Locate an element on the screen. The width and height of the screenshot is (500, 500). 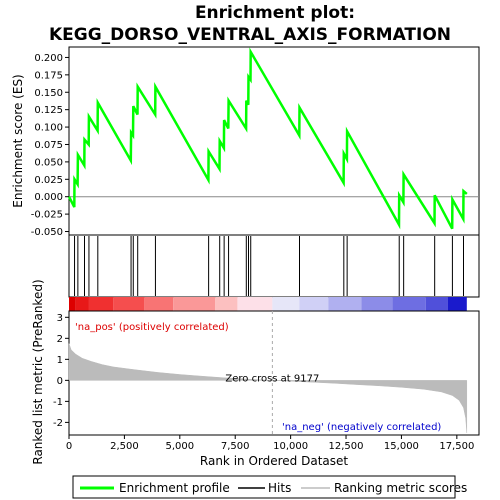
x-tick-label: 0 is located at coordinates (69, 446).